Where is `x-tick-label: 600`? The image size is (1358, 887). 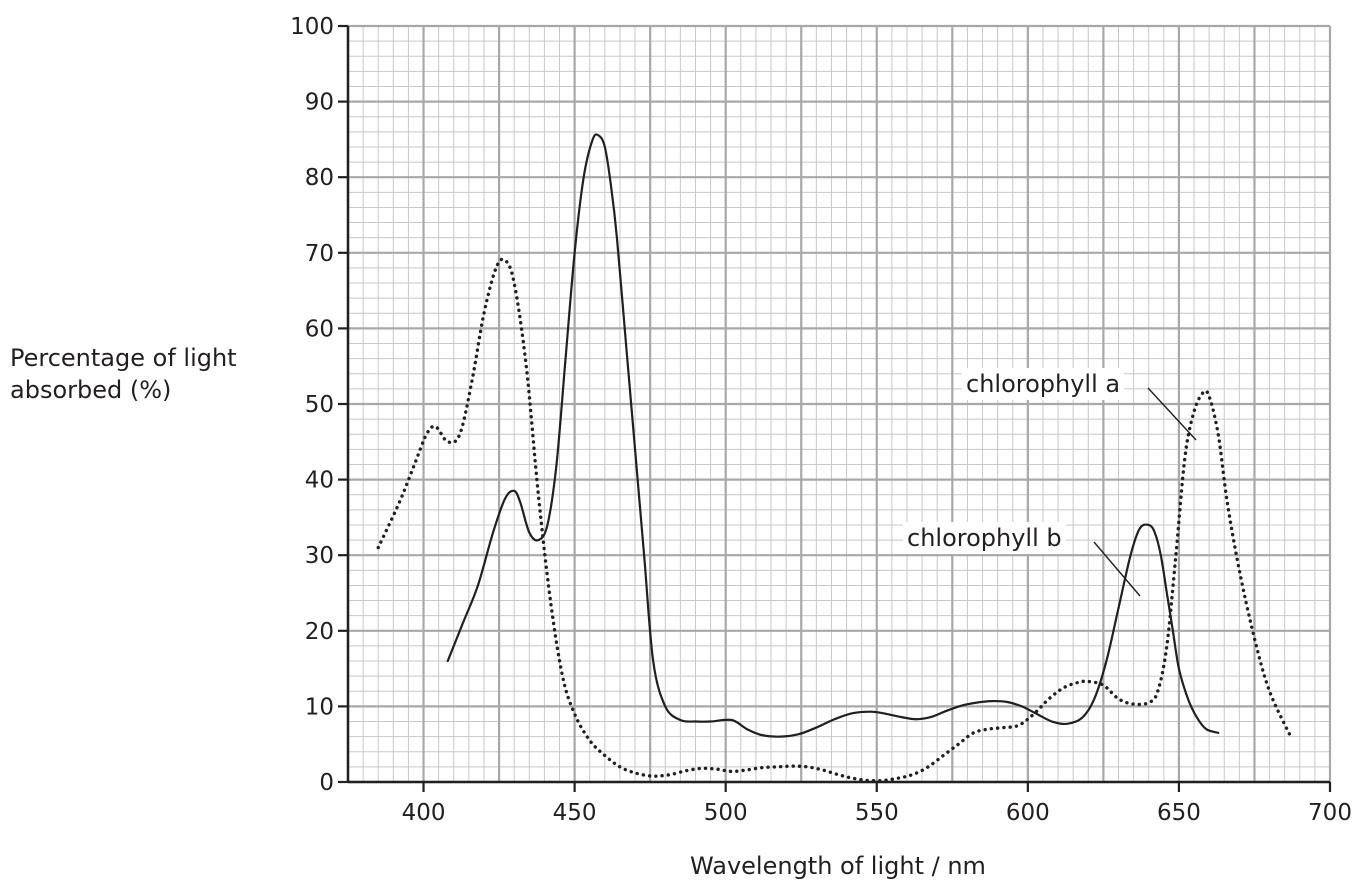
x-tick-label: 600 is located at coordinates (1028, 813).